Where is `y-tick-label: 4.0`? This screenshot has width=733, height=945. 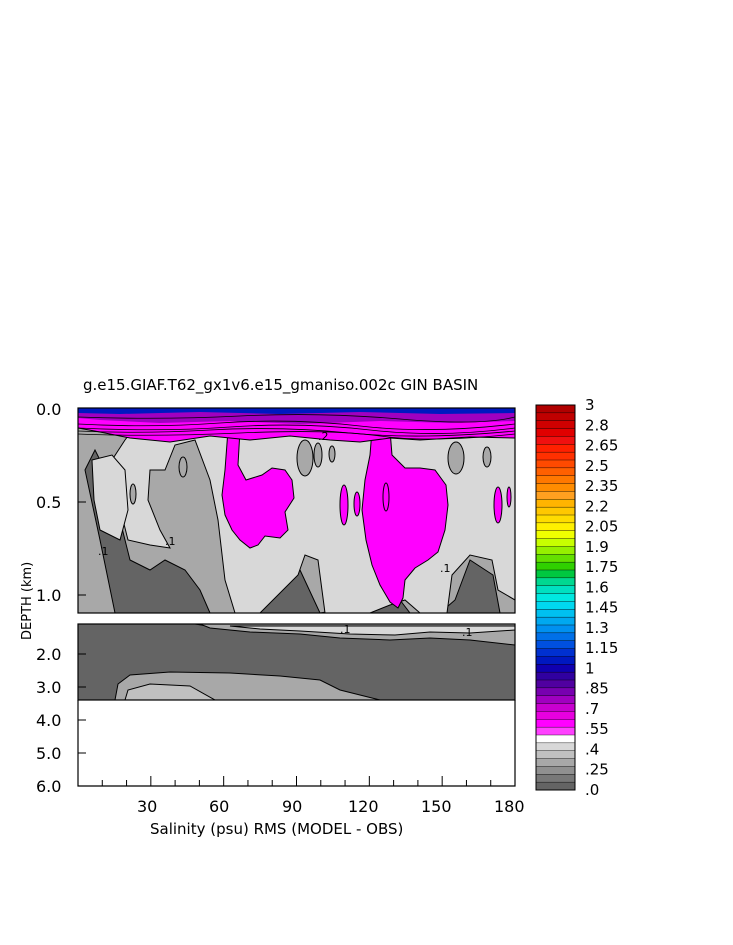 y-tick-label: 4.0 is located at coordinates (48, 720).